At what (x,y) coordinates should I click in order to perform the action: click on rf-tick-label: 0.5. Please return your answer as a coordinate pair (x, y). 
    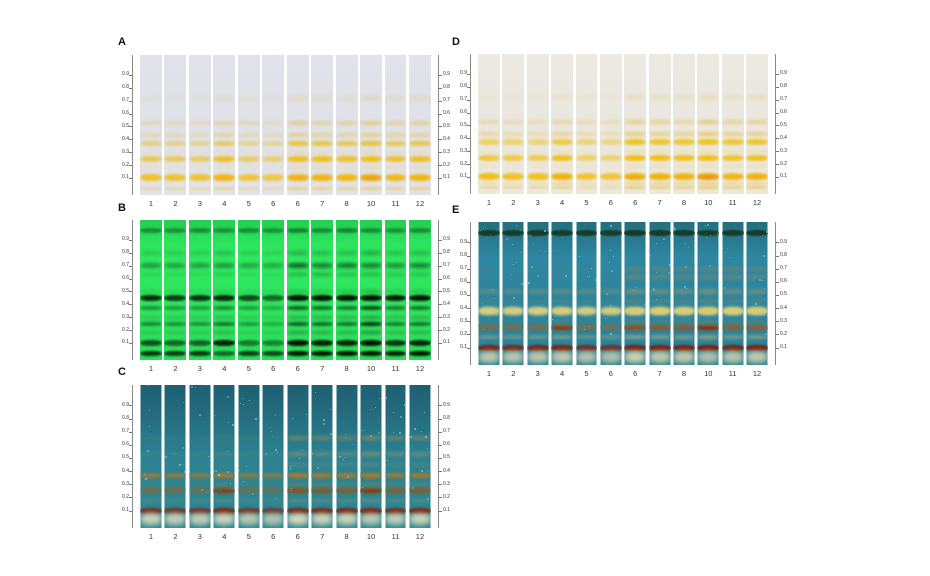
    Looking at the image, I should click on (463, 294).